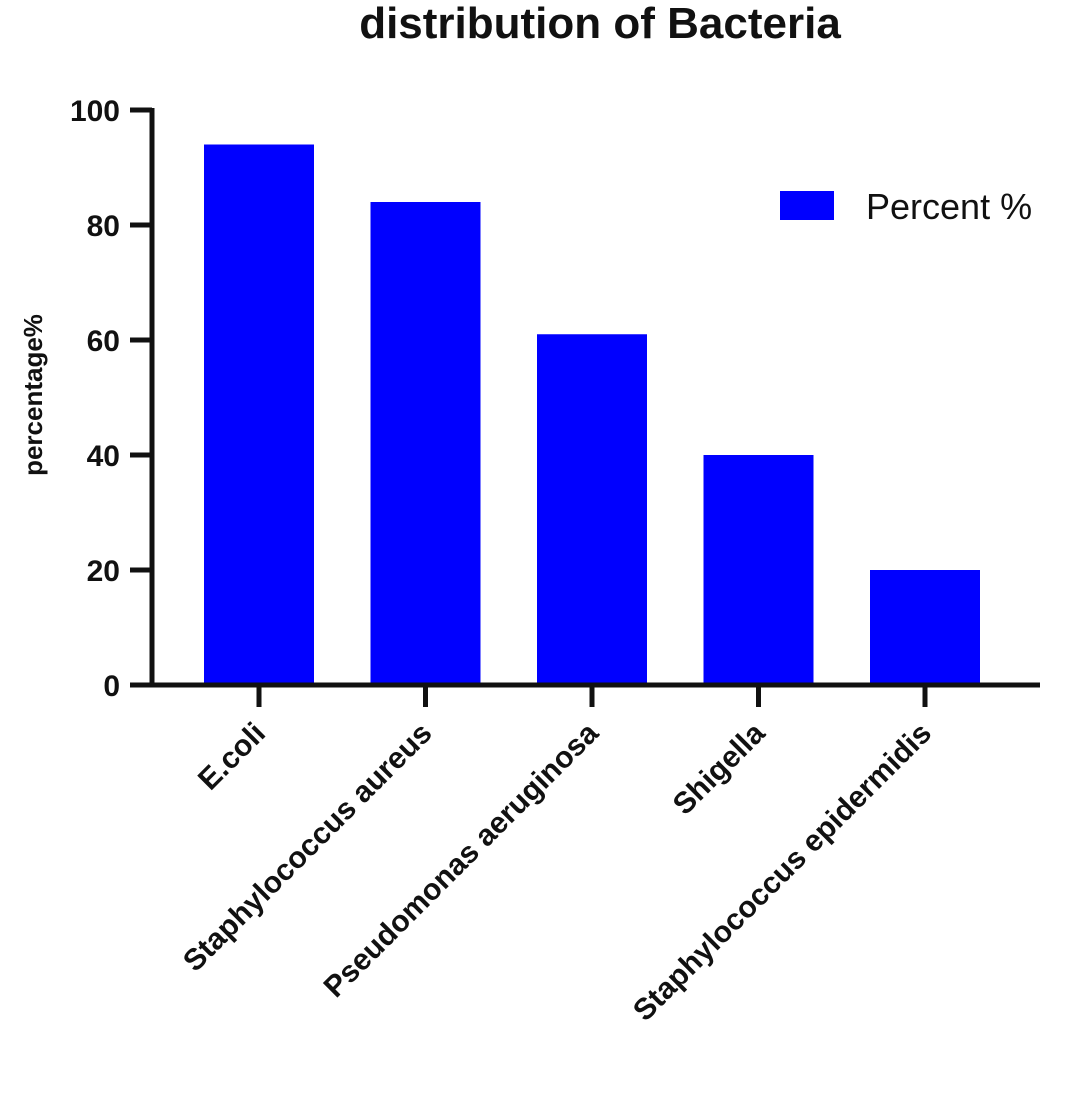 Image resolution: width=1065 pixels, height=1120 pixels. I want to click on y-tick-label: 40, so click(103, 456).